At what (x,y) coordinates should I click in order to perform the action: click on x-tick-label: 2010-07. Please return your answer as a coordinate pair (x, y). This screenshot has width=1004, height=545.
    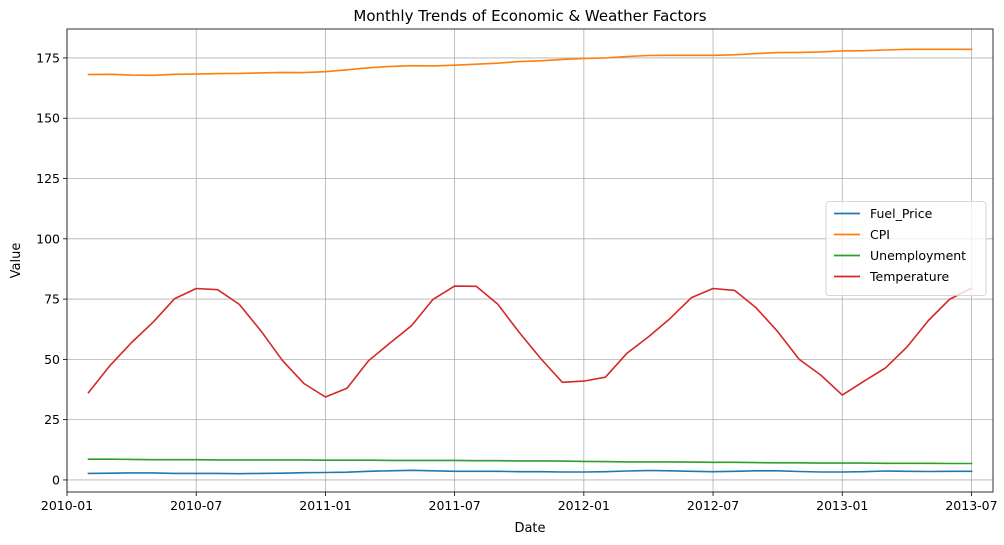
    Looking at the image, I should click on (196, 505).